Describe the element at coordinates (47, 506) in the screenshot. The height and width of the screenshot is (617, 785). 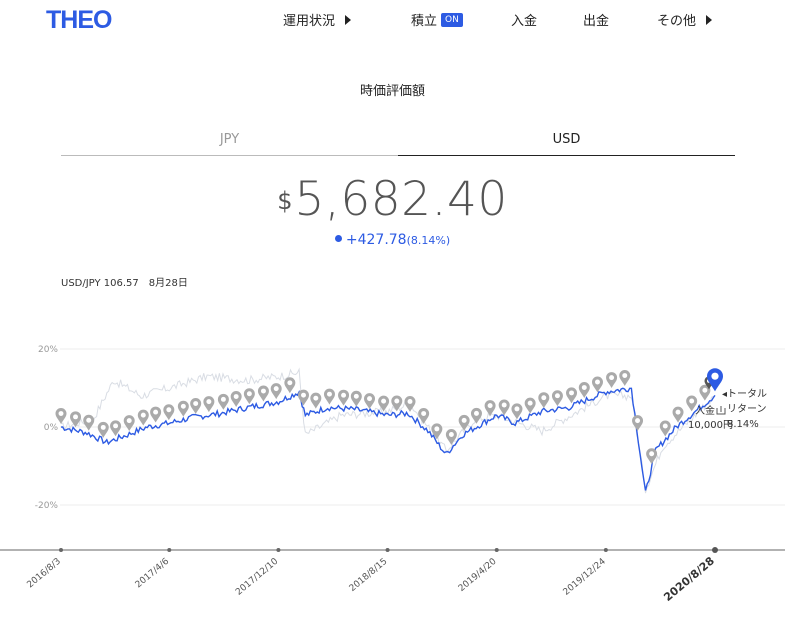
I see `y-tick-label: -20%` at that location.